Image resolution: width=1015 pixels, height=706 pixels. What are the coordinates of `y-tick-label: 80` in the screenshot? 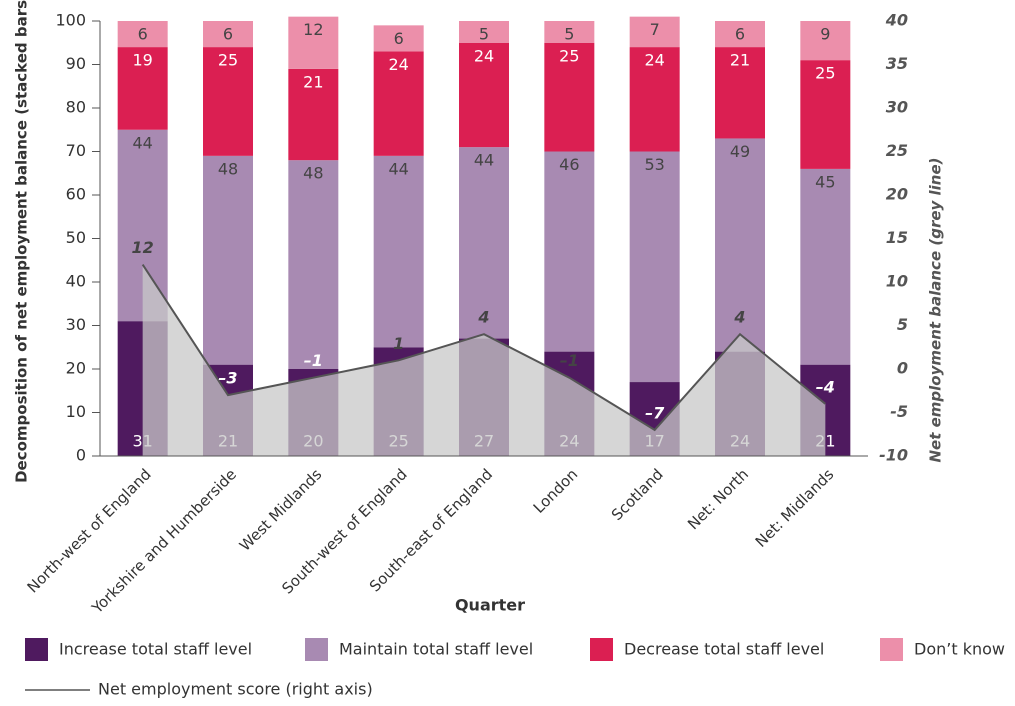 It's located at (76, 107).